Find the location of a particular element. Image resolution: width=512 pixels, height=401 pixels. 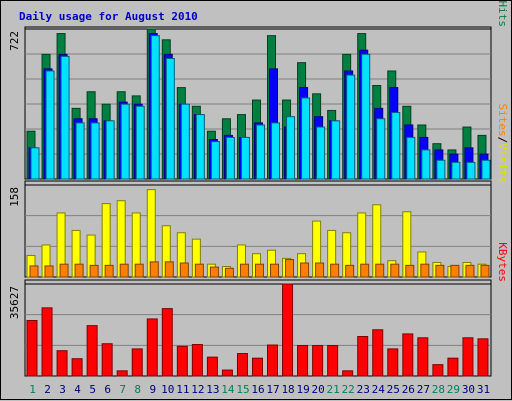

x-tick-label: 13 is located at coordinates (212, 389).